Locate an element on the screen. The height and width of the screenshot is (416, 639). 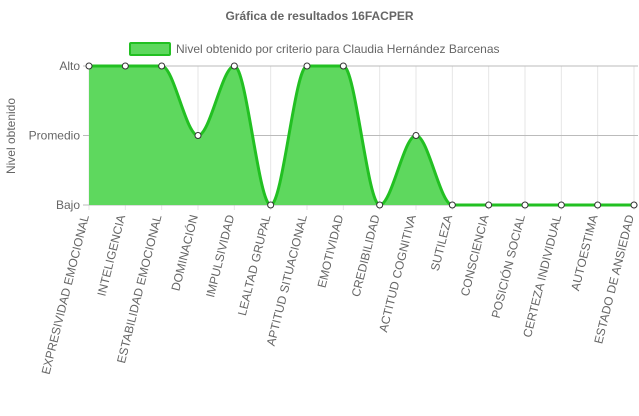
x-tick-label: ACTITUD COGNITIVA is located at coordinates (397, 273).